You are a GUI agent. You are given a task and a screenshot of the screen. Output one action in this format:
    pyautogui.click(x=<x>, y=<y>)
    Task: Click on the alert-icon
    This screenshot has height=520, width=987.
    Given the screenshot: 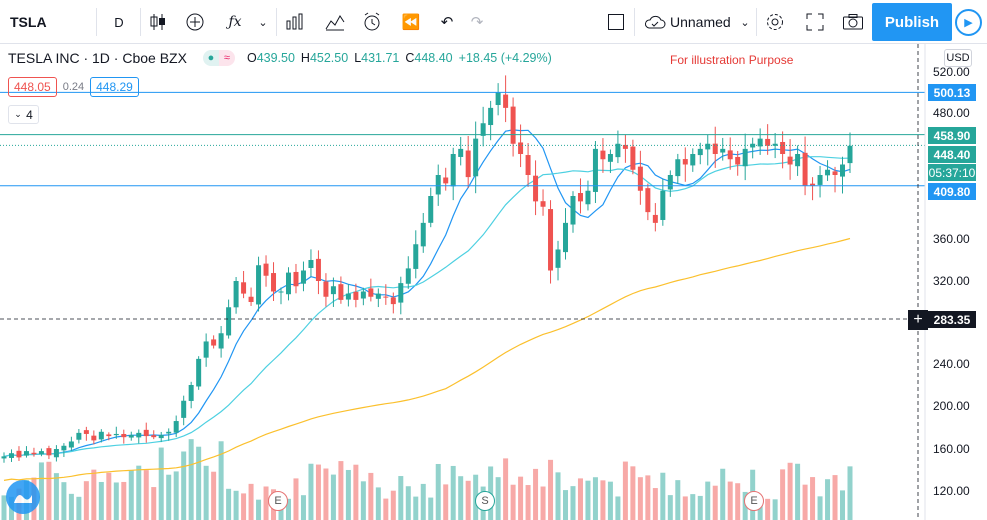 What is the action you would take?
    pyautogui.click(x=372, y=22)
    